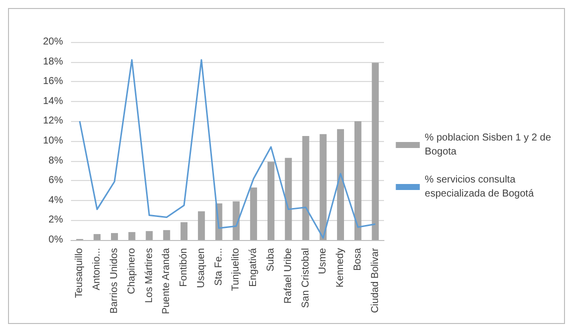 This screenshot has width=573, height=332. What do you see at coordinates (340, 268) in the screenshot?
I see `x-tick-label: Kennedy` at bounding box center [340, 268].